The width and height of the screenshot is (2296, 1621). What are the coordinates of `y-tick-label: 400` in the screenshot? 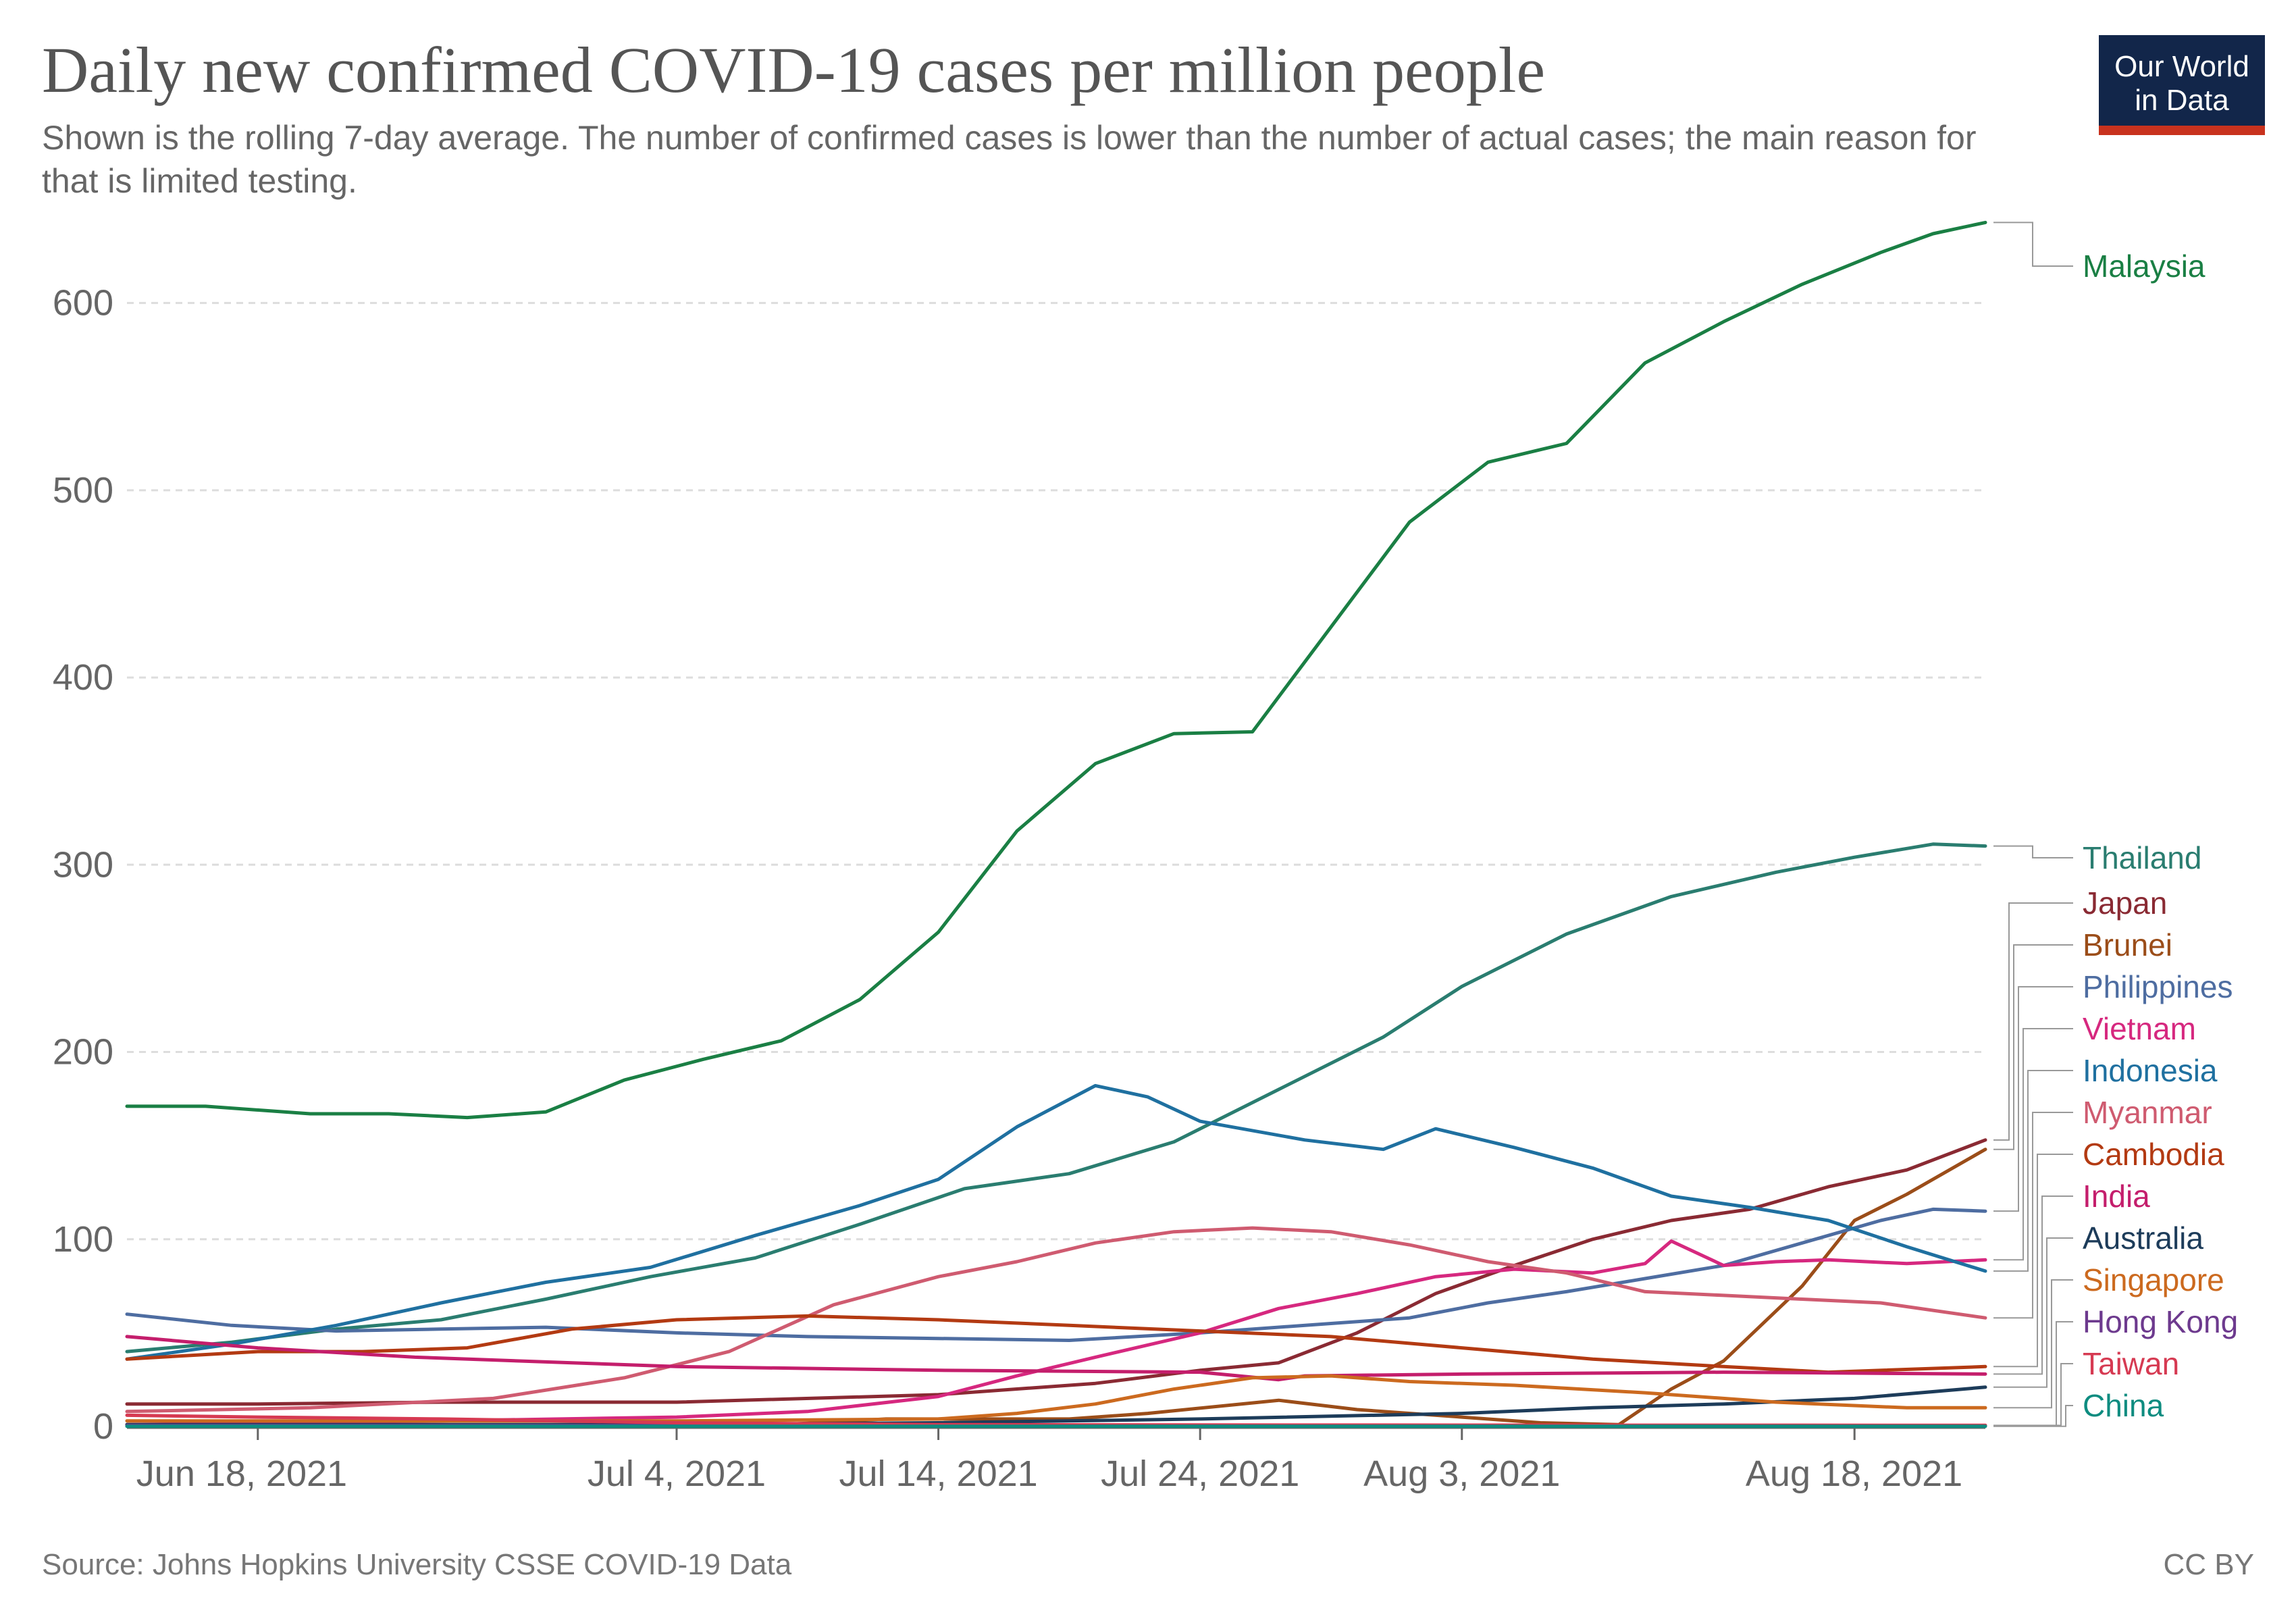 It's located at (83, 677).